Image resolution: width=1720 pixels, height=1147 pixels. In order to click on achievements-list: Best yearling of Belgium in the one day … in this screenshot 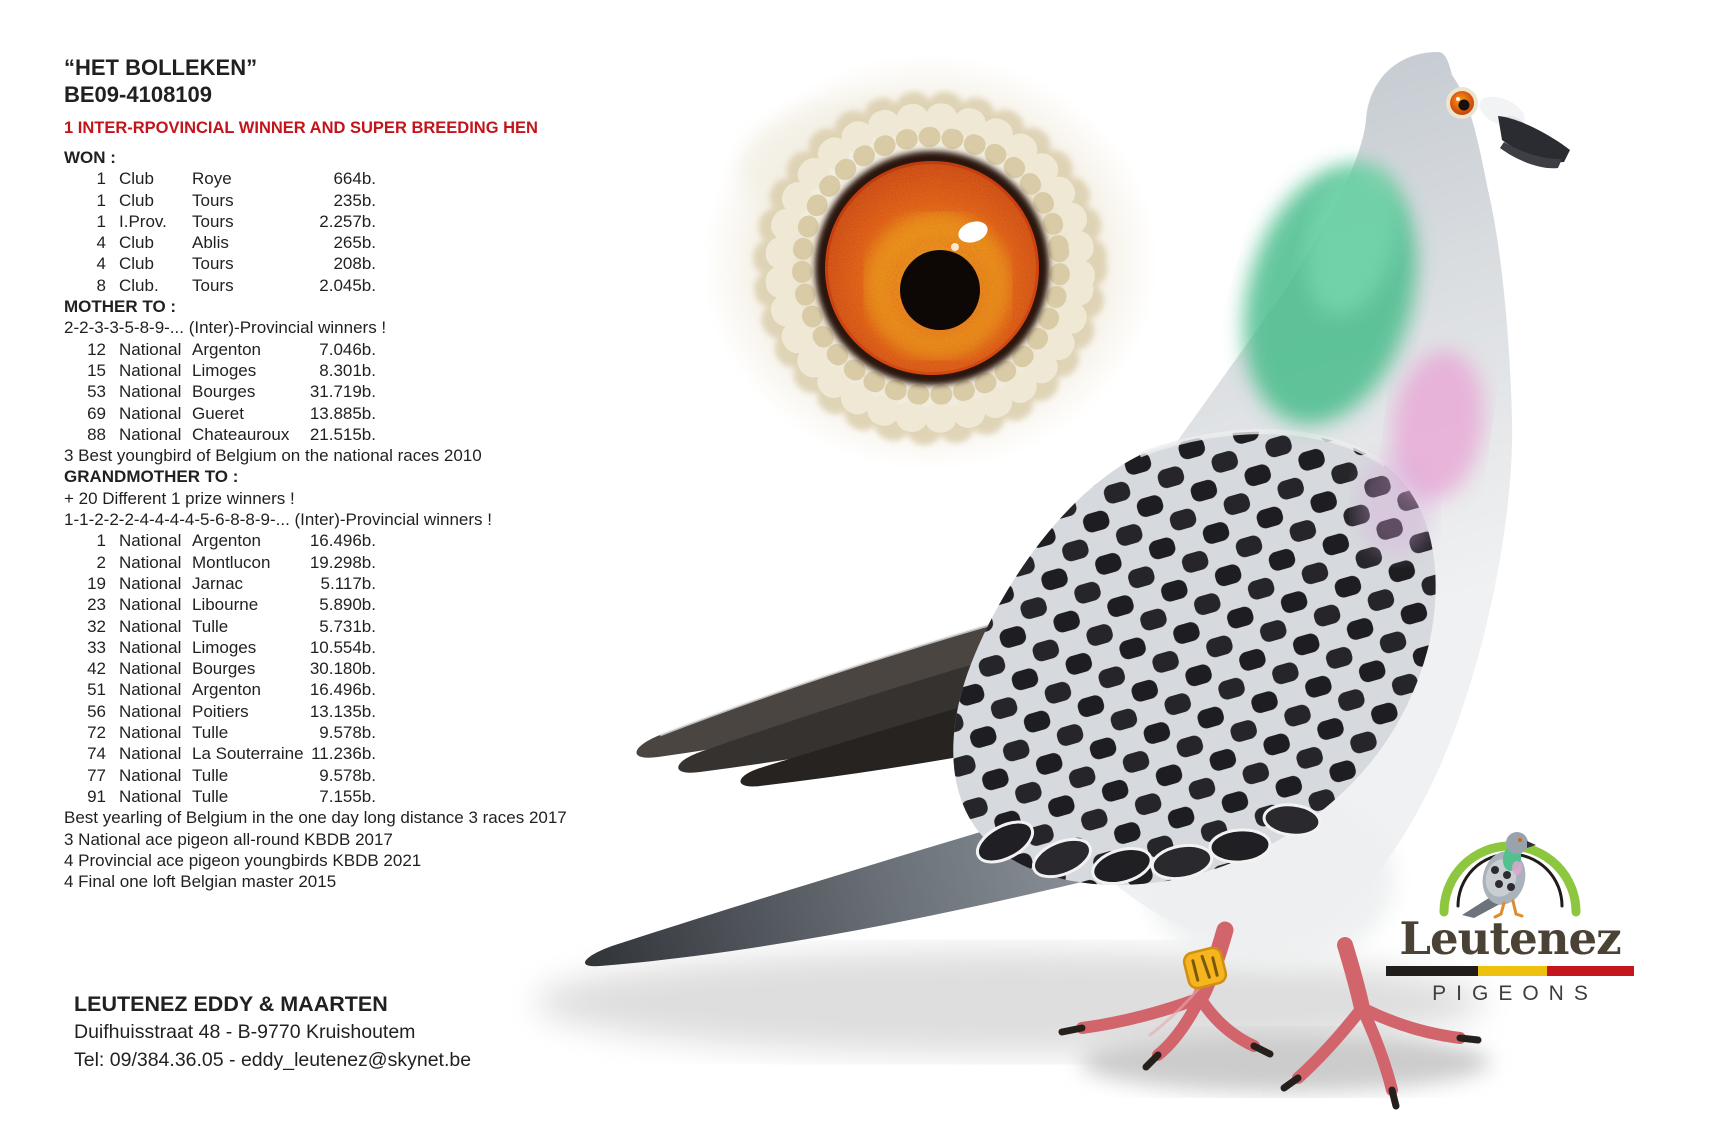, I will do `click(384, 849)`.